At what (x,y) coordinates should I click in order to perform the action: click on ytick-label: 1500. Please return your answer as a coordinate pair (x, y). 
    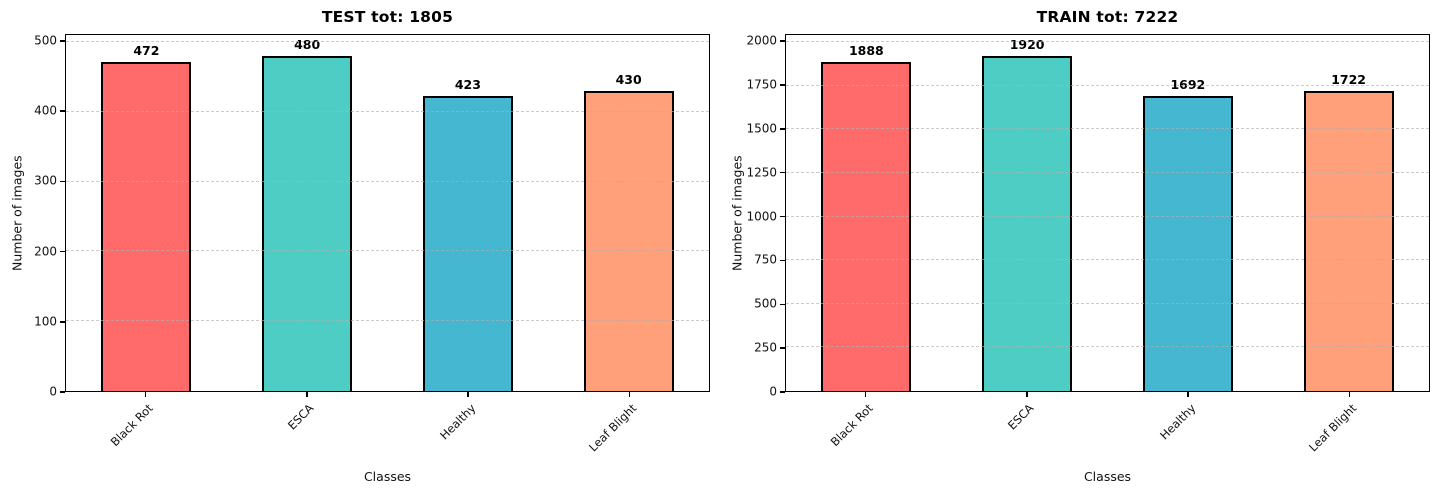
    Looking at the image, I should click on (761, 128).